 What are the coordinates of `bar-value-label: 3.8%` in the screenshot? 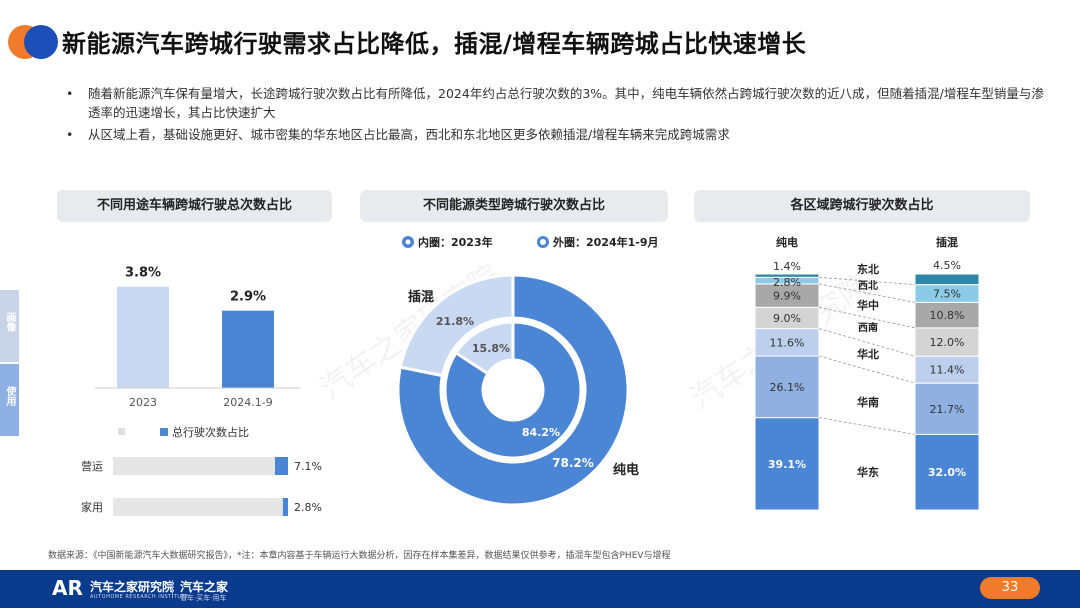 It's located at (143, 273).